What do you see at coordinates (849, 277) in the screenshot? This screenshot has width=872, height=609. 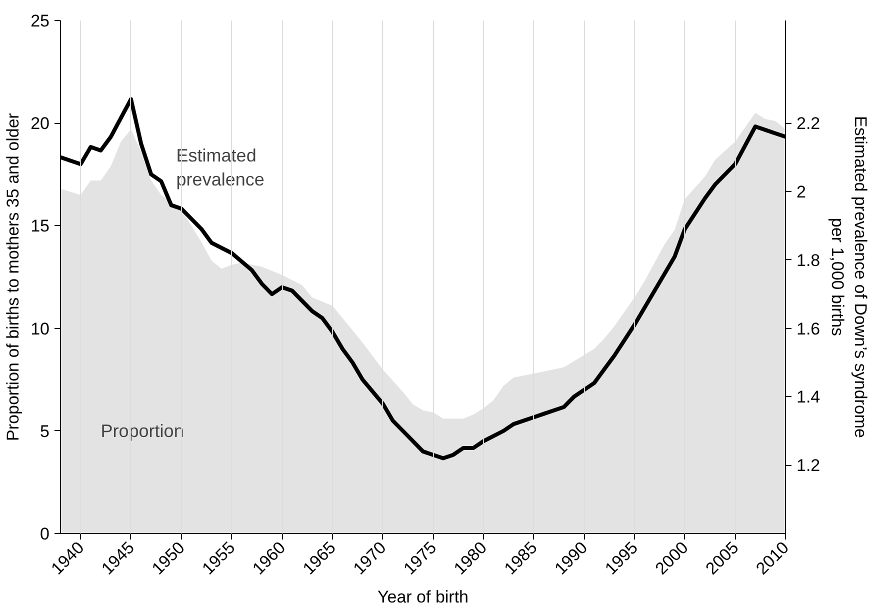 I see `y2-axis-title: Estimated prevalence of Down’s syndrome per 1,000 births` at bounding box center [849, 277].